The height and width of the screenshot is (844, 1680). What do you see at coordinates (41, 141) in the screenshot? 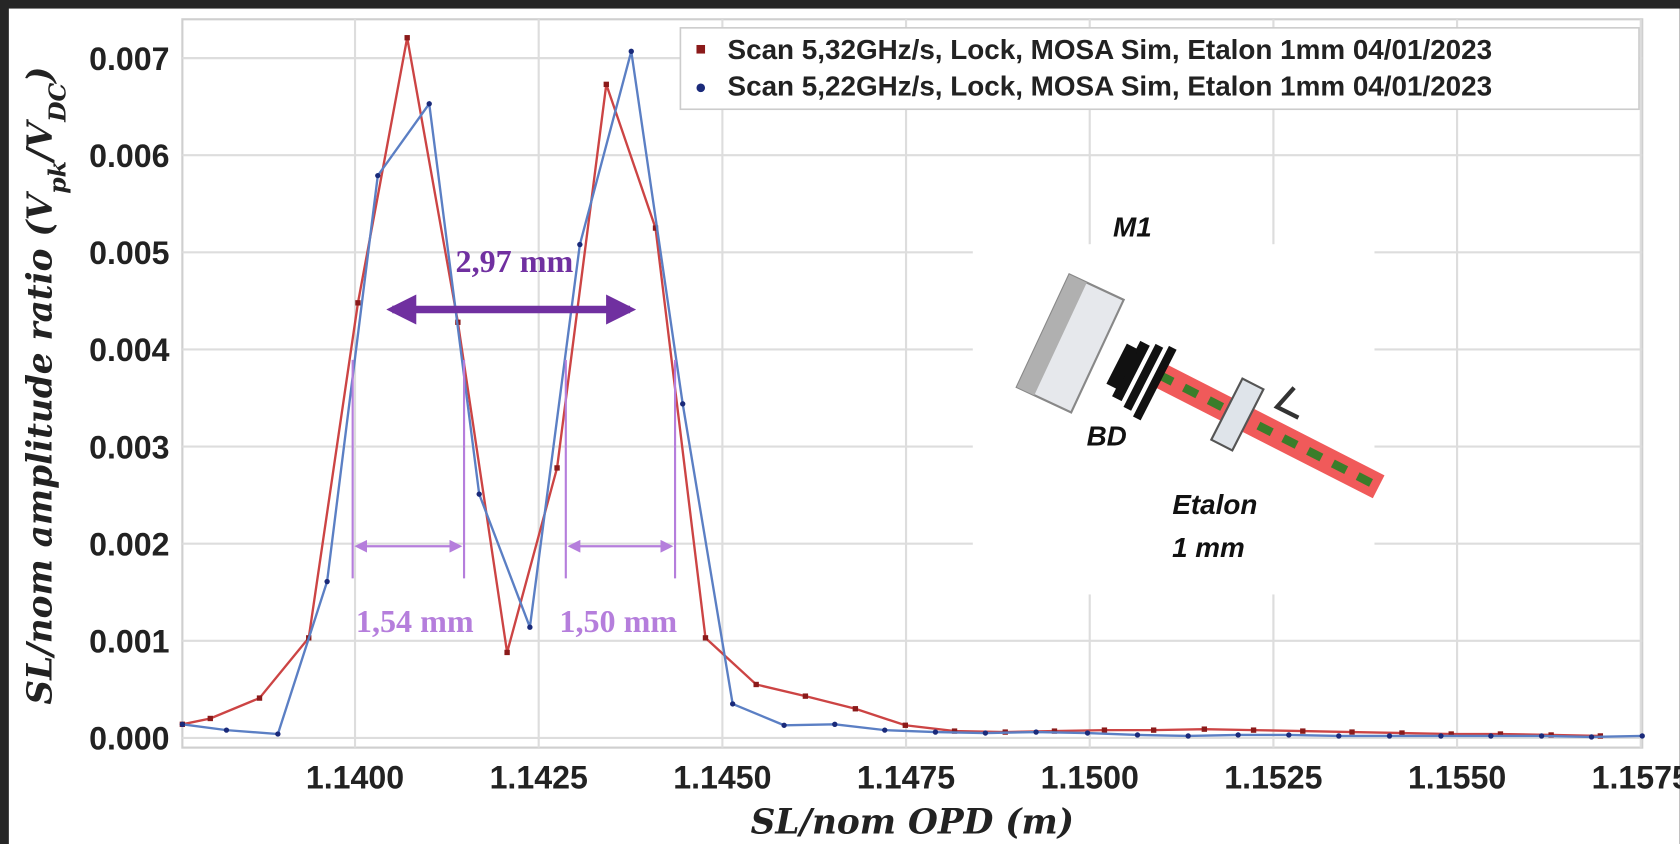
I see `y-axis-label-part: /V` at bounding box center [41, 141].